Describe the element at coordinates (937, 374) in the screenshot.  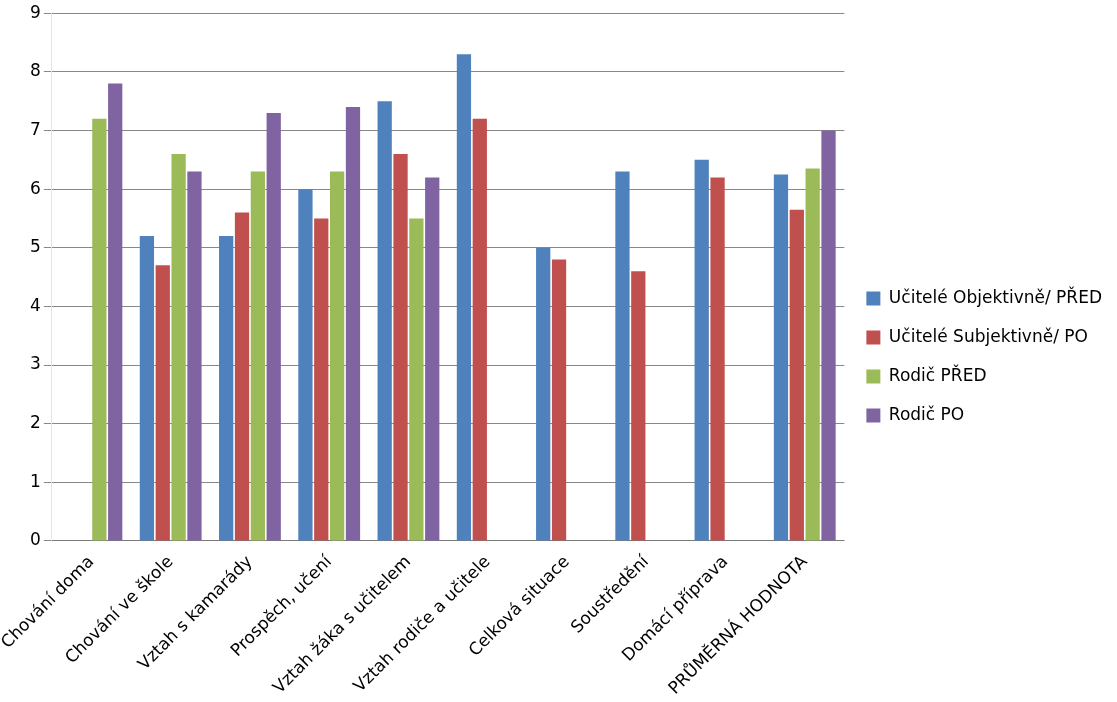
I see `legend-label: Rodič PŘED` at that location.